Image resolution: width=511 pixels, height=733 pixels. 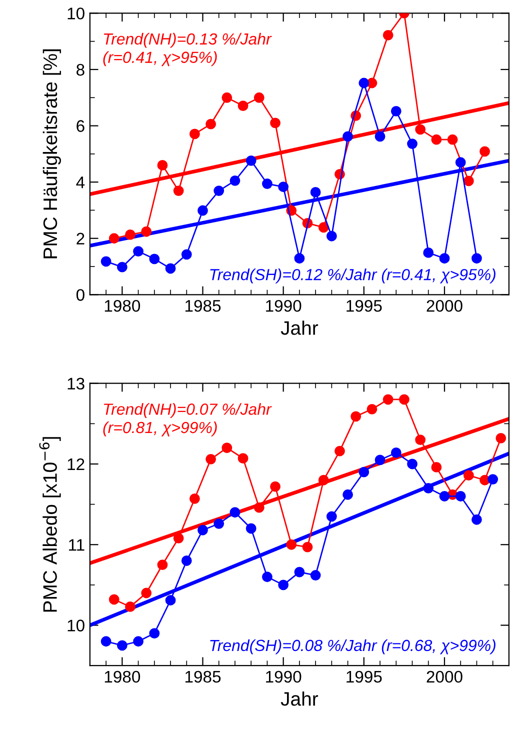 What do you see at coordinates (353, 276) in the screenshot?
I see `annotation: Trend(SH)=0.12 %/Jahr (r=0.41, χ>95%)` at bounding box center [353, 276].